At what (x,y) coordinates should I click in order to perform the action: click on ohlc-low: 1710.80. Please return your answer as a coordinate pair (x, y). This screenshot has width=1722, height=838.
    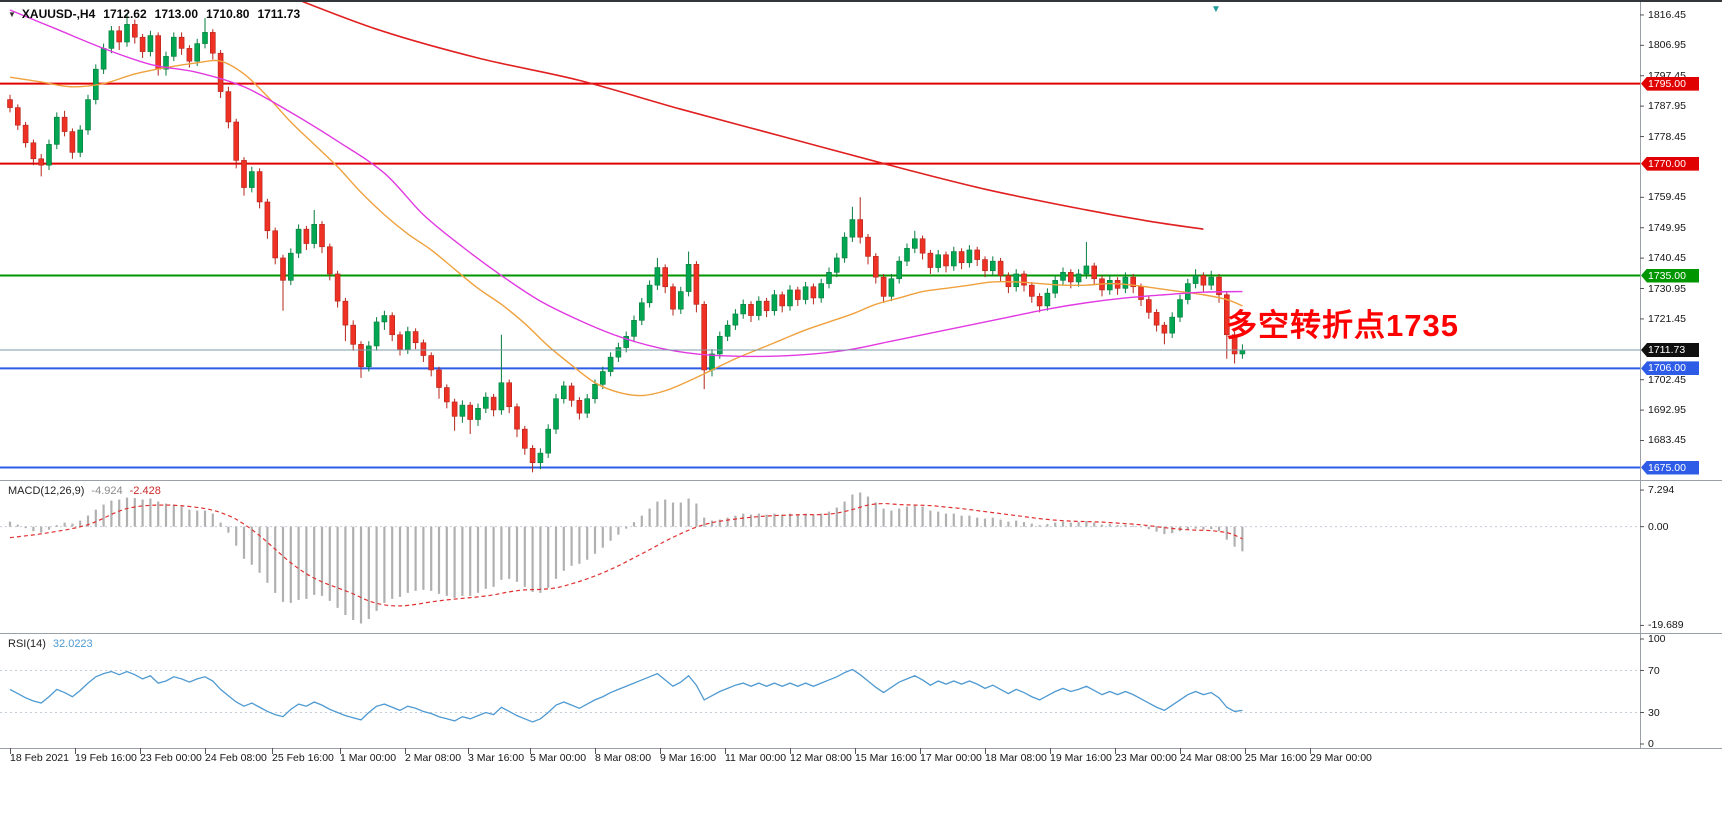
    Looking at the image, I should click on (228, 14).